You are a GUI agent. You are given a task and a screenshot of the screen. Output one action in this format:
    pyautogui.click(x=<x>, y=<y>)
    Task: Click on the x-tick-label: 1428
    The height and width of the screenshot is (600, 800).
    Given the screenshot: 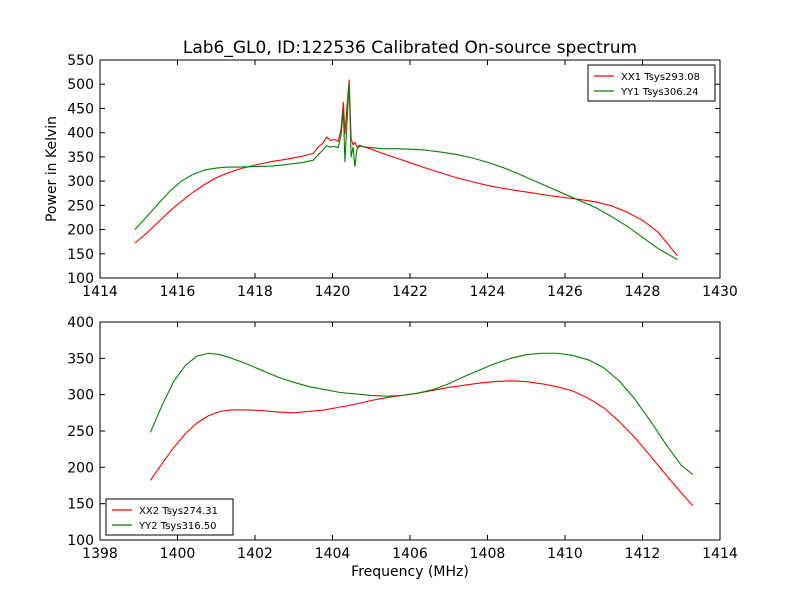 What is the action you would take?
    pyautogui.click(x=643, y=292)
    